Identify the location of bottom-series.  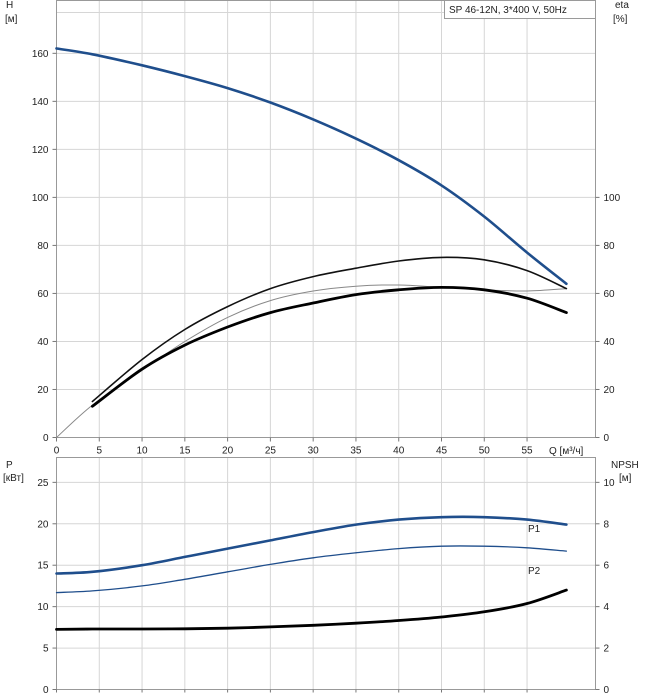
(311, 573).